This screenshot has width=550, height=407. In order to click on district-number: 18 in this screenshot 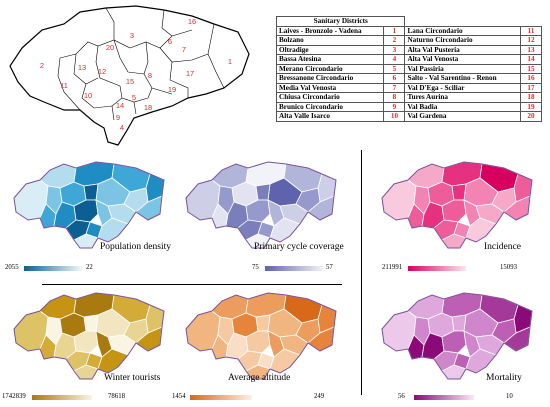, I will do `click(531, 97)`.